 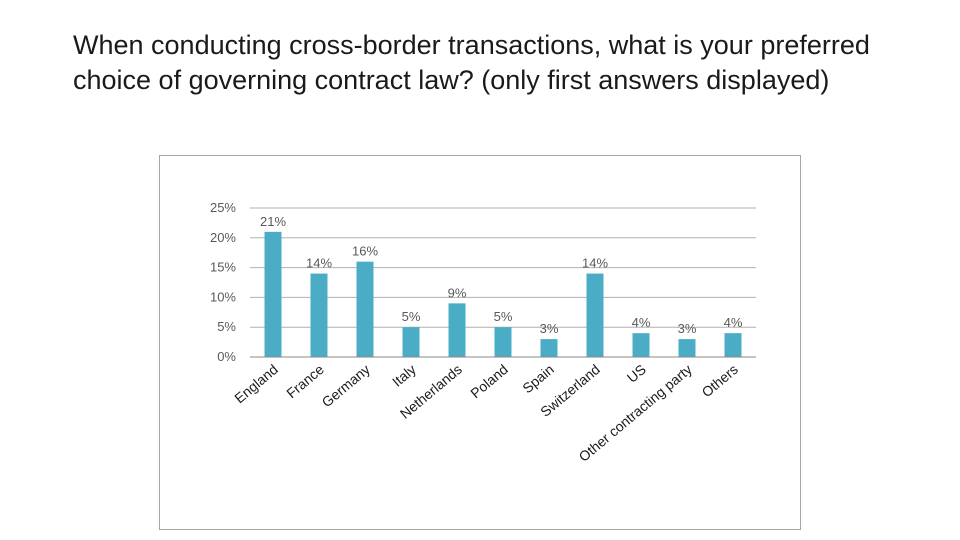 I want to click on bars, so click(x=503, y=294).